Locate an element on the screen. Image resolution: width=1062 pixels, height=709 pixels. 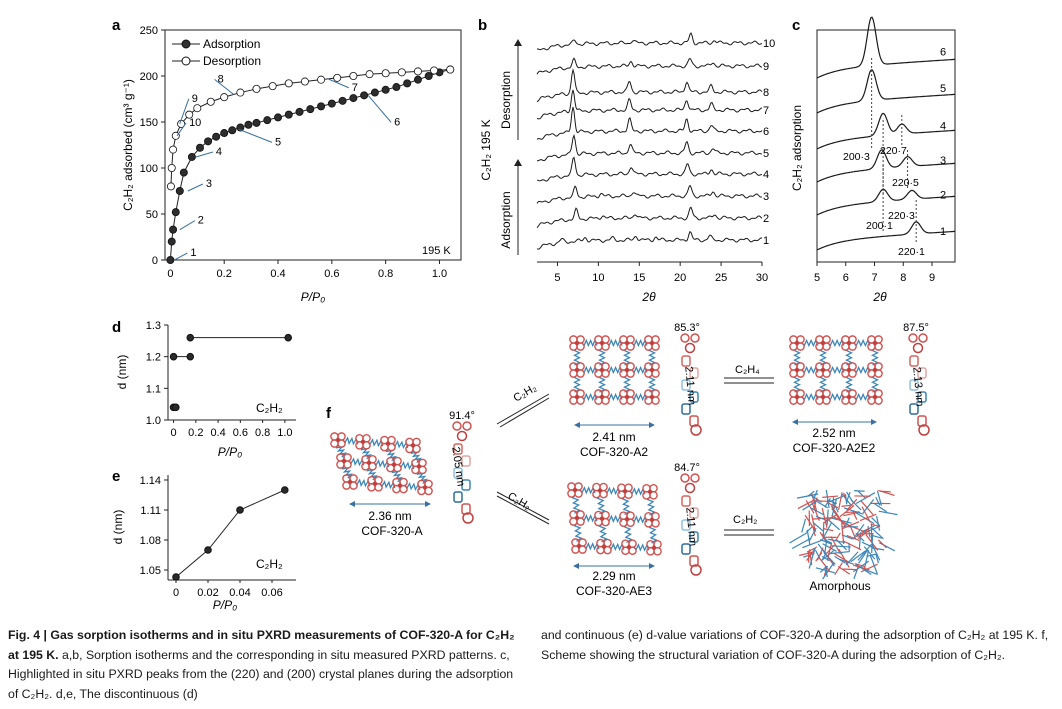
panel-e-ytick-label: 1.05 is located at coordinates (150, 571).